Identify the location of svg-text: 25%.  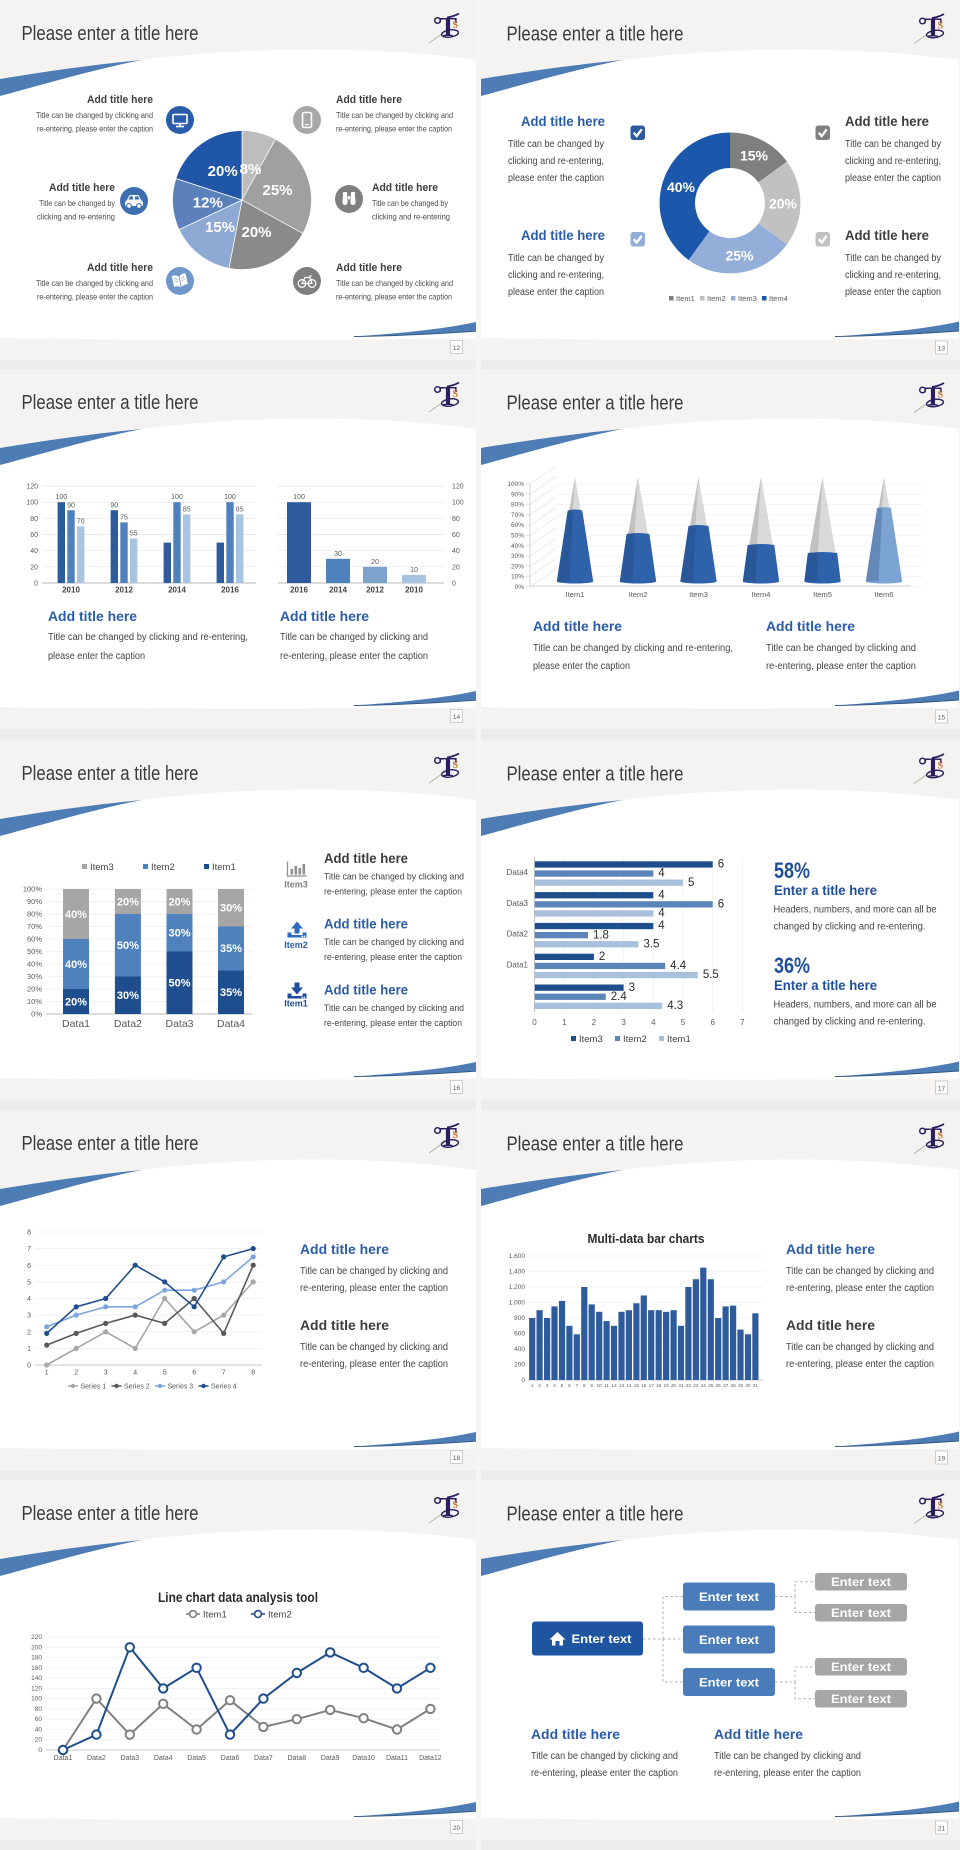
(739, 256).